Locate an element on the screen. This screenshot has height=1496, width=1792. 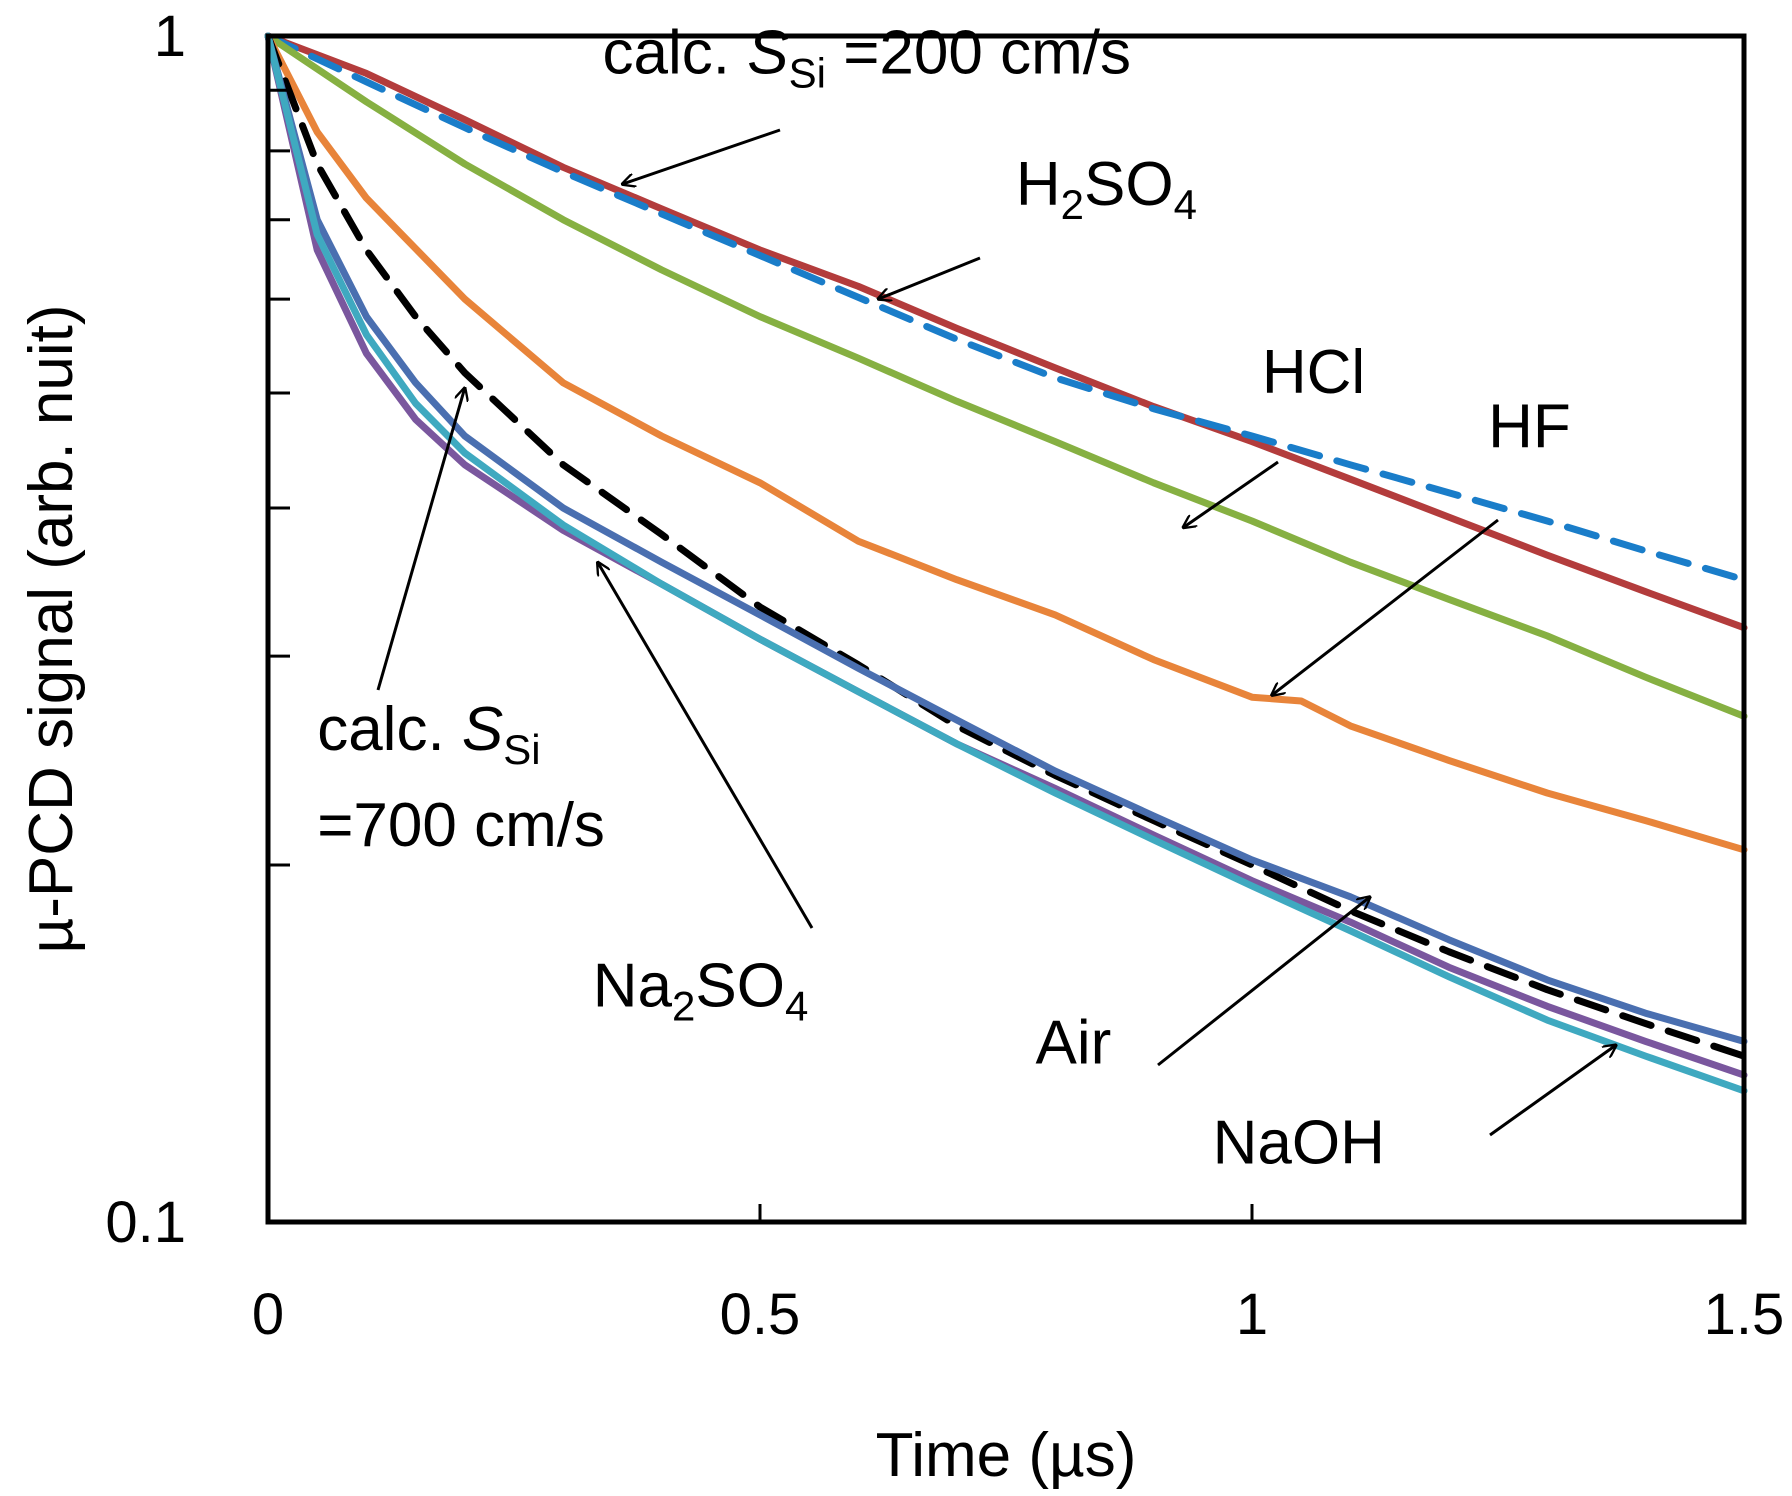
x-tick-label: 1 is located at coordinates (1252, 1314).